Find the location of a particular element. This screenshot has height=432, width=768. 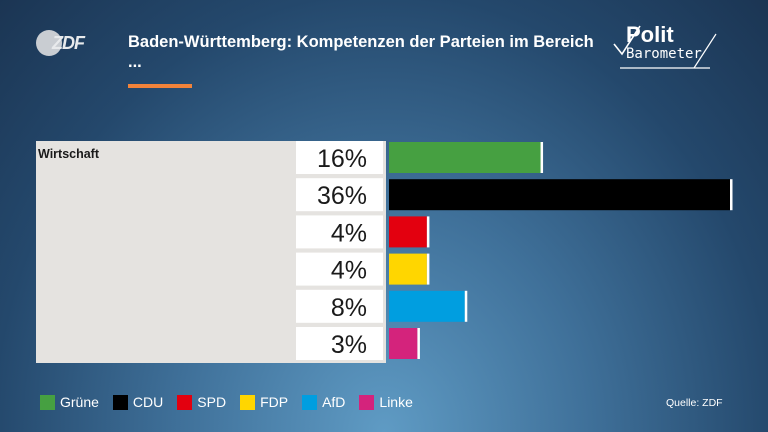

legend: Grüne CDU SPD FDP AfD Linke is located at coordinates (233, 402).